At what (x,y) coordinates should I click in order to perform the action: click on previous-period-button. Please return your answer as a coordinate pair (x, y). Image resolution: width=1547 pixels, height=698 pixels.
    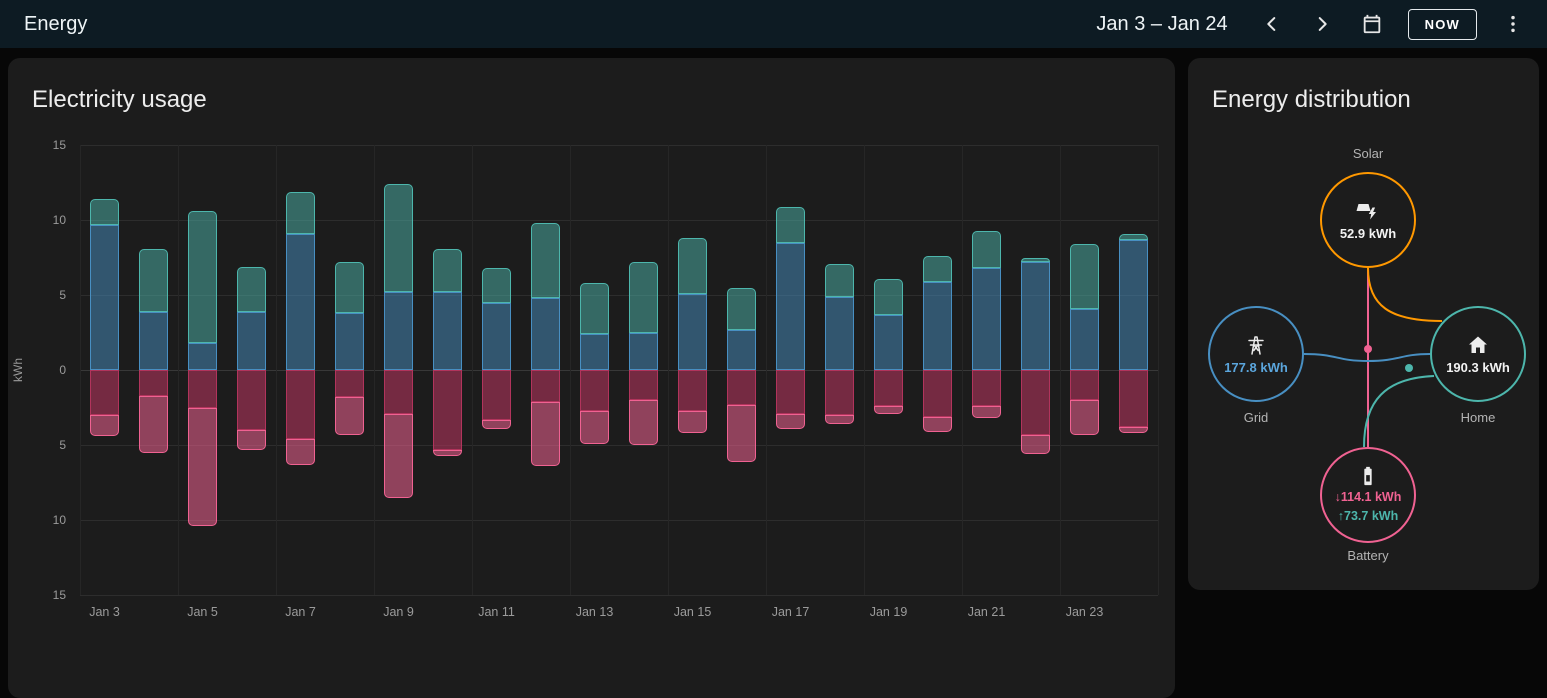
    Looking at the image, I should click on (1272, 24).